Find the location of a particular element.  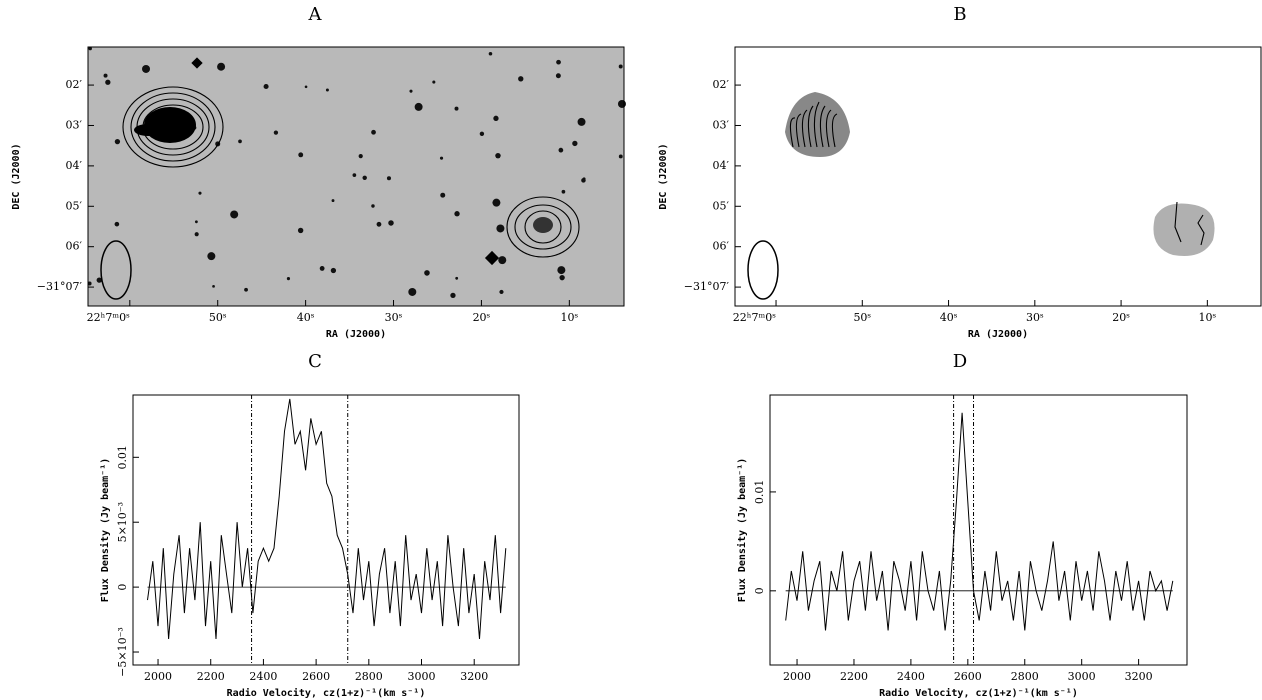

x-tick-label: 2600 is located at coordinates (968, 676).